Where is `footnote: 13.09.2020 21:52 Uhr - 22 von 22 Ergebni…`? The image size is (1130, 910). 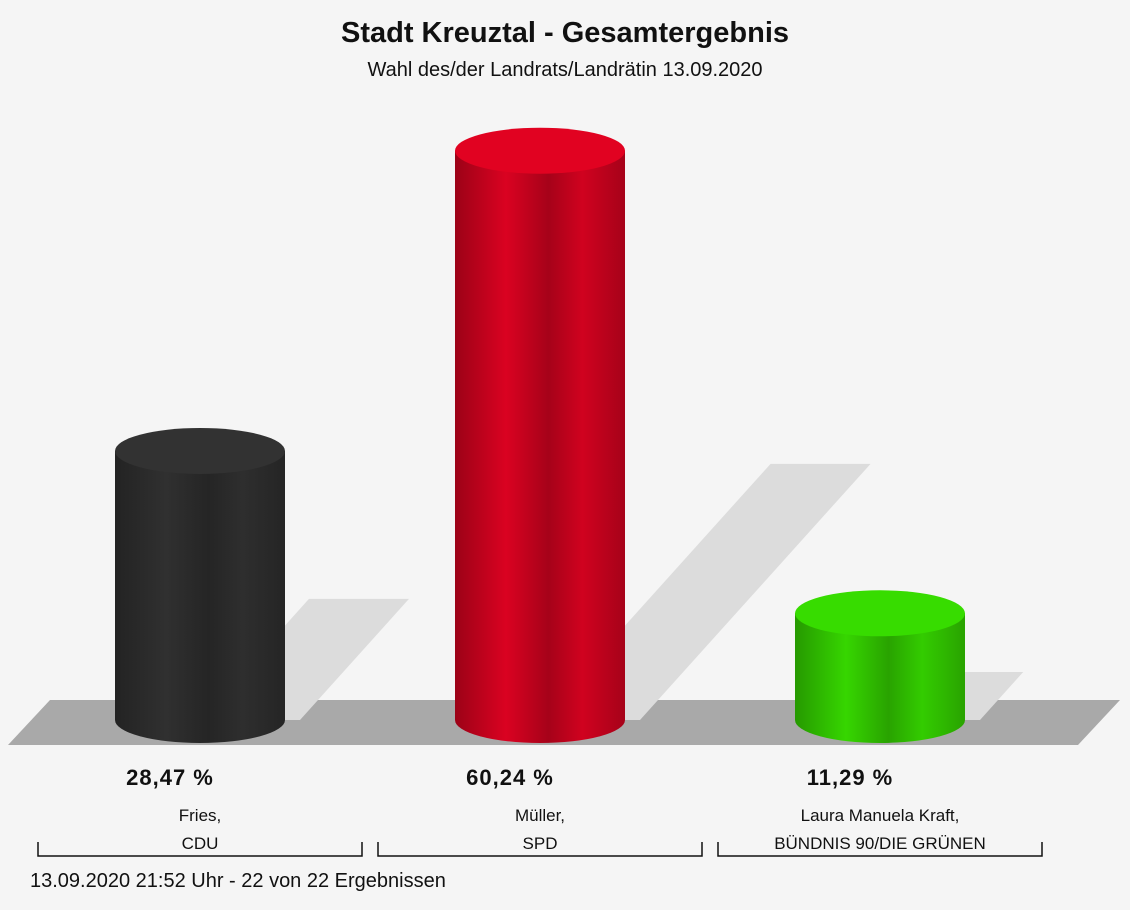
footnote: 13.09.2020 21:52 Uhr - 22 von 22 Ergebni… is located at coordinates (238, 881).